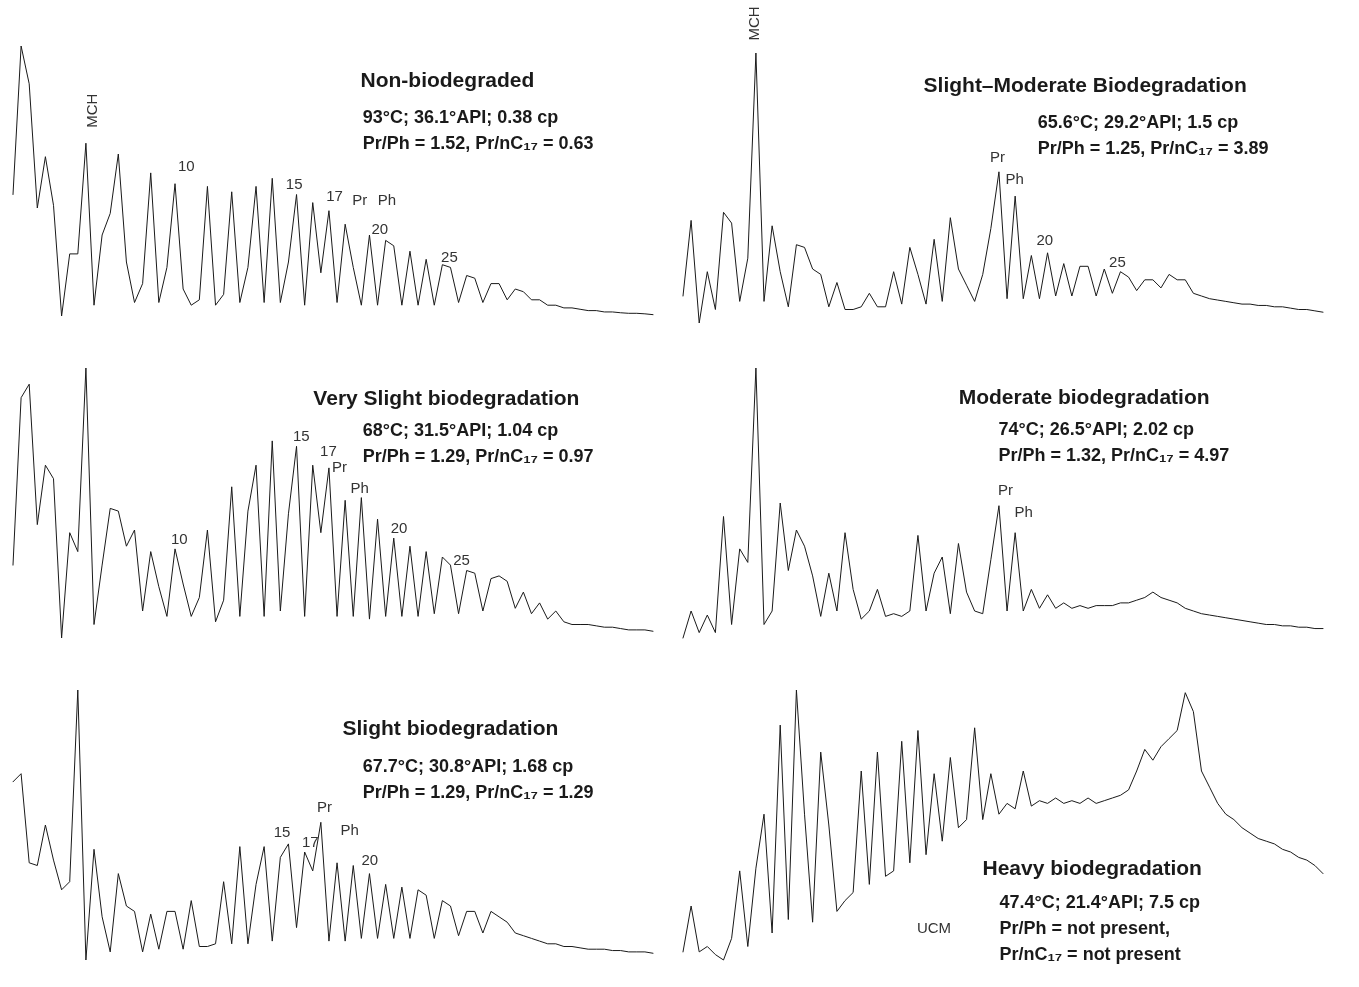  Describe the element at coordinates (478, 129) in the screenshot. I see `text: 93°C; 36.1°API; 0.38 cp Pr/Ph = 1.52, Pr/nC₁₇ = 0.63` at that location.